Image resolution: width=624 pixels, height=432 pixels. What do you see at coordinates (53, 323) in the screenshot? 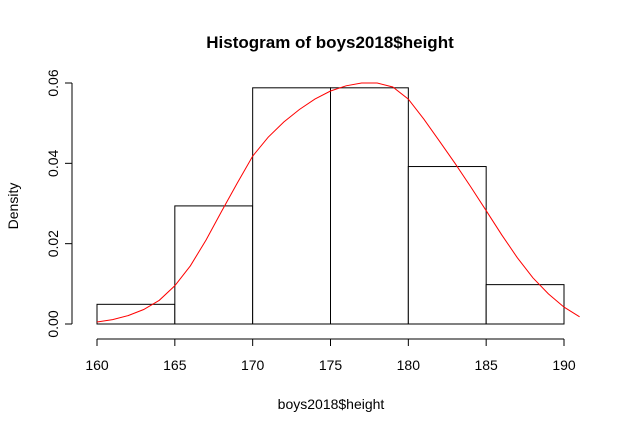
I see `y-tick-label: 0.00` at bounding box center [53, 323].